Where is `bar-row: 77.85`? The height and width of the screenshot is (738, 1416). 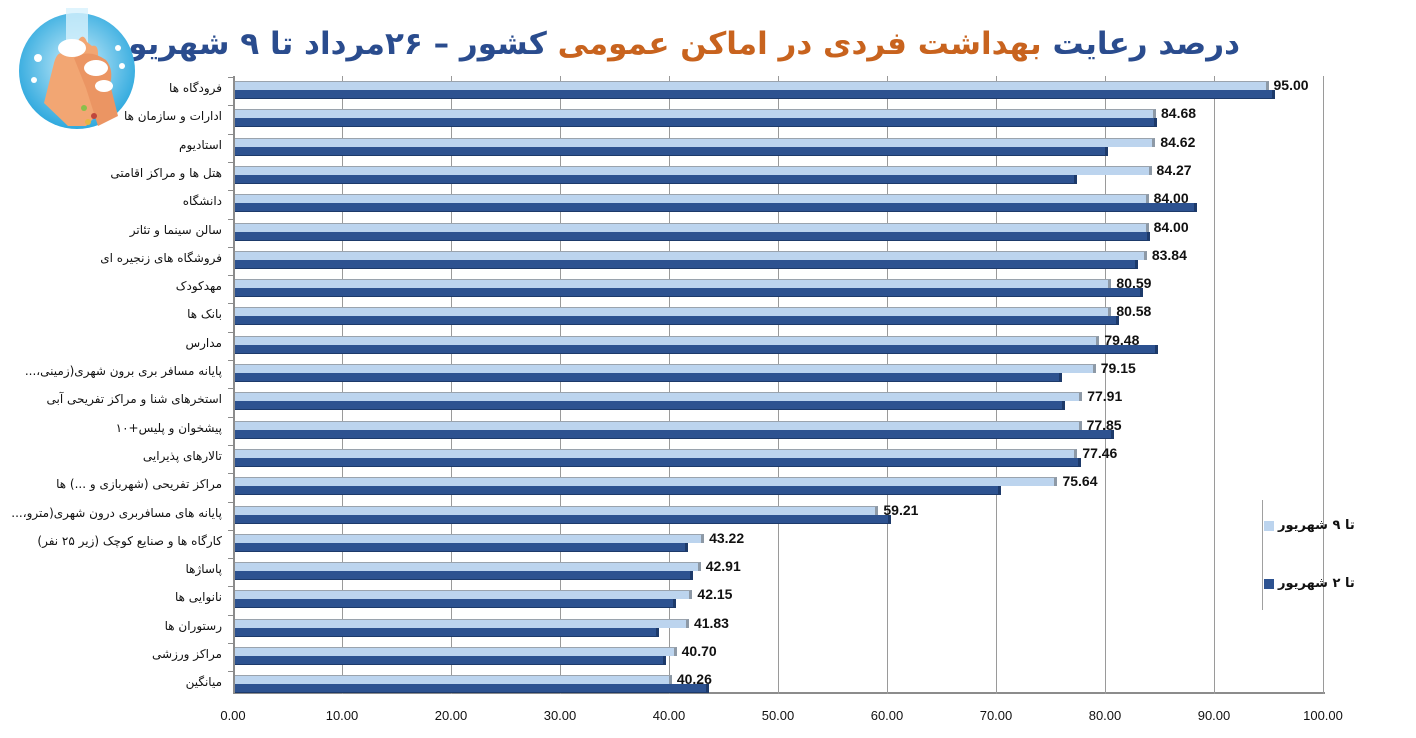 bar-row: 77.85 is located at coordinates (776, 431).